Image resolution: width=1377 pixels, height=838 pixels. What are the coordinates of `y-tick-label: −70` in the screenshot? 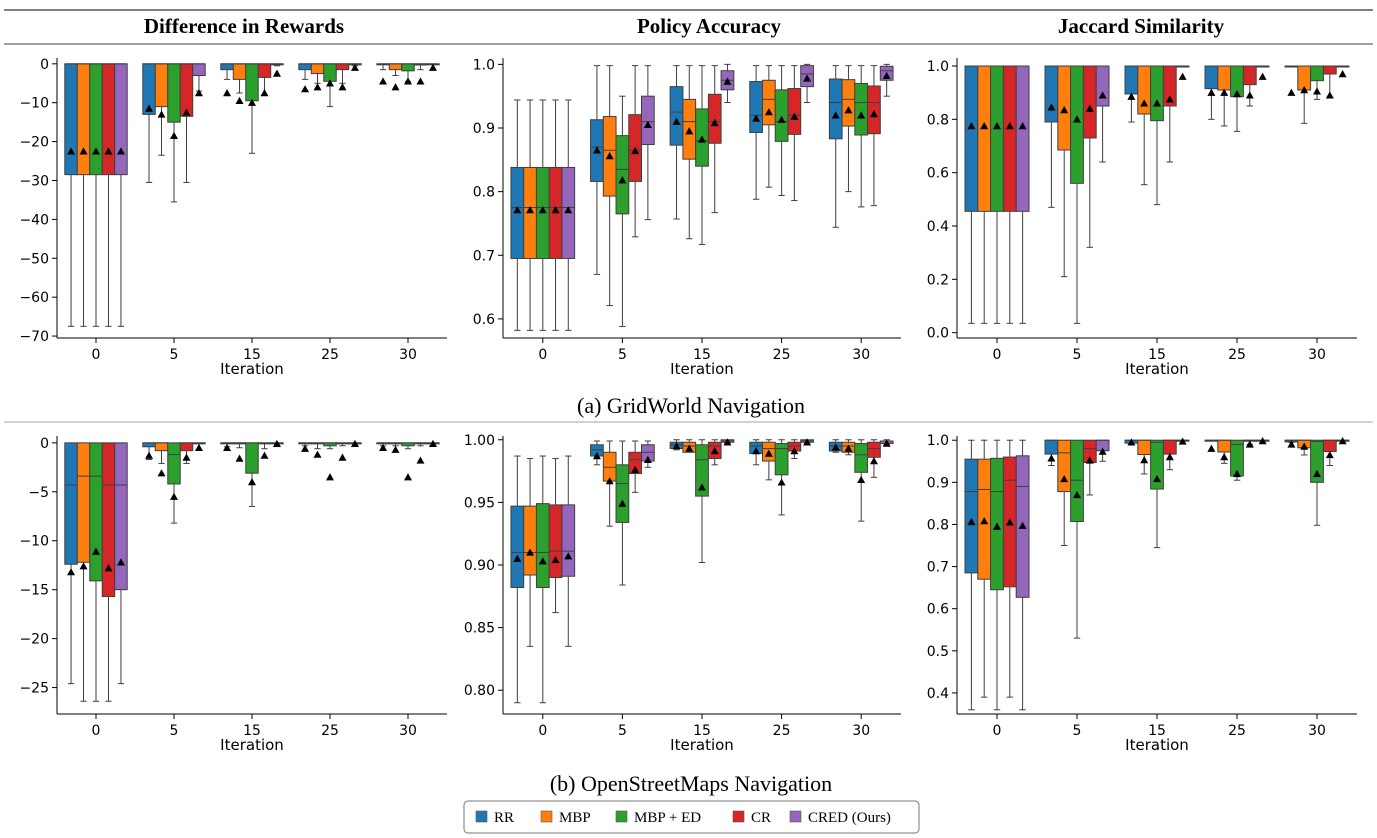 It's located at (34, 337).